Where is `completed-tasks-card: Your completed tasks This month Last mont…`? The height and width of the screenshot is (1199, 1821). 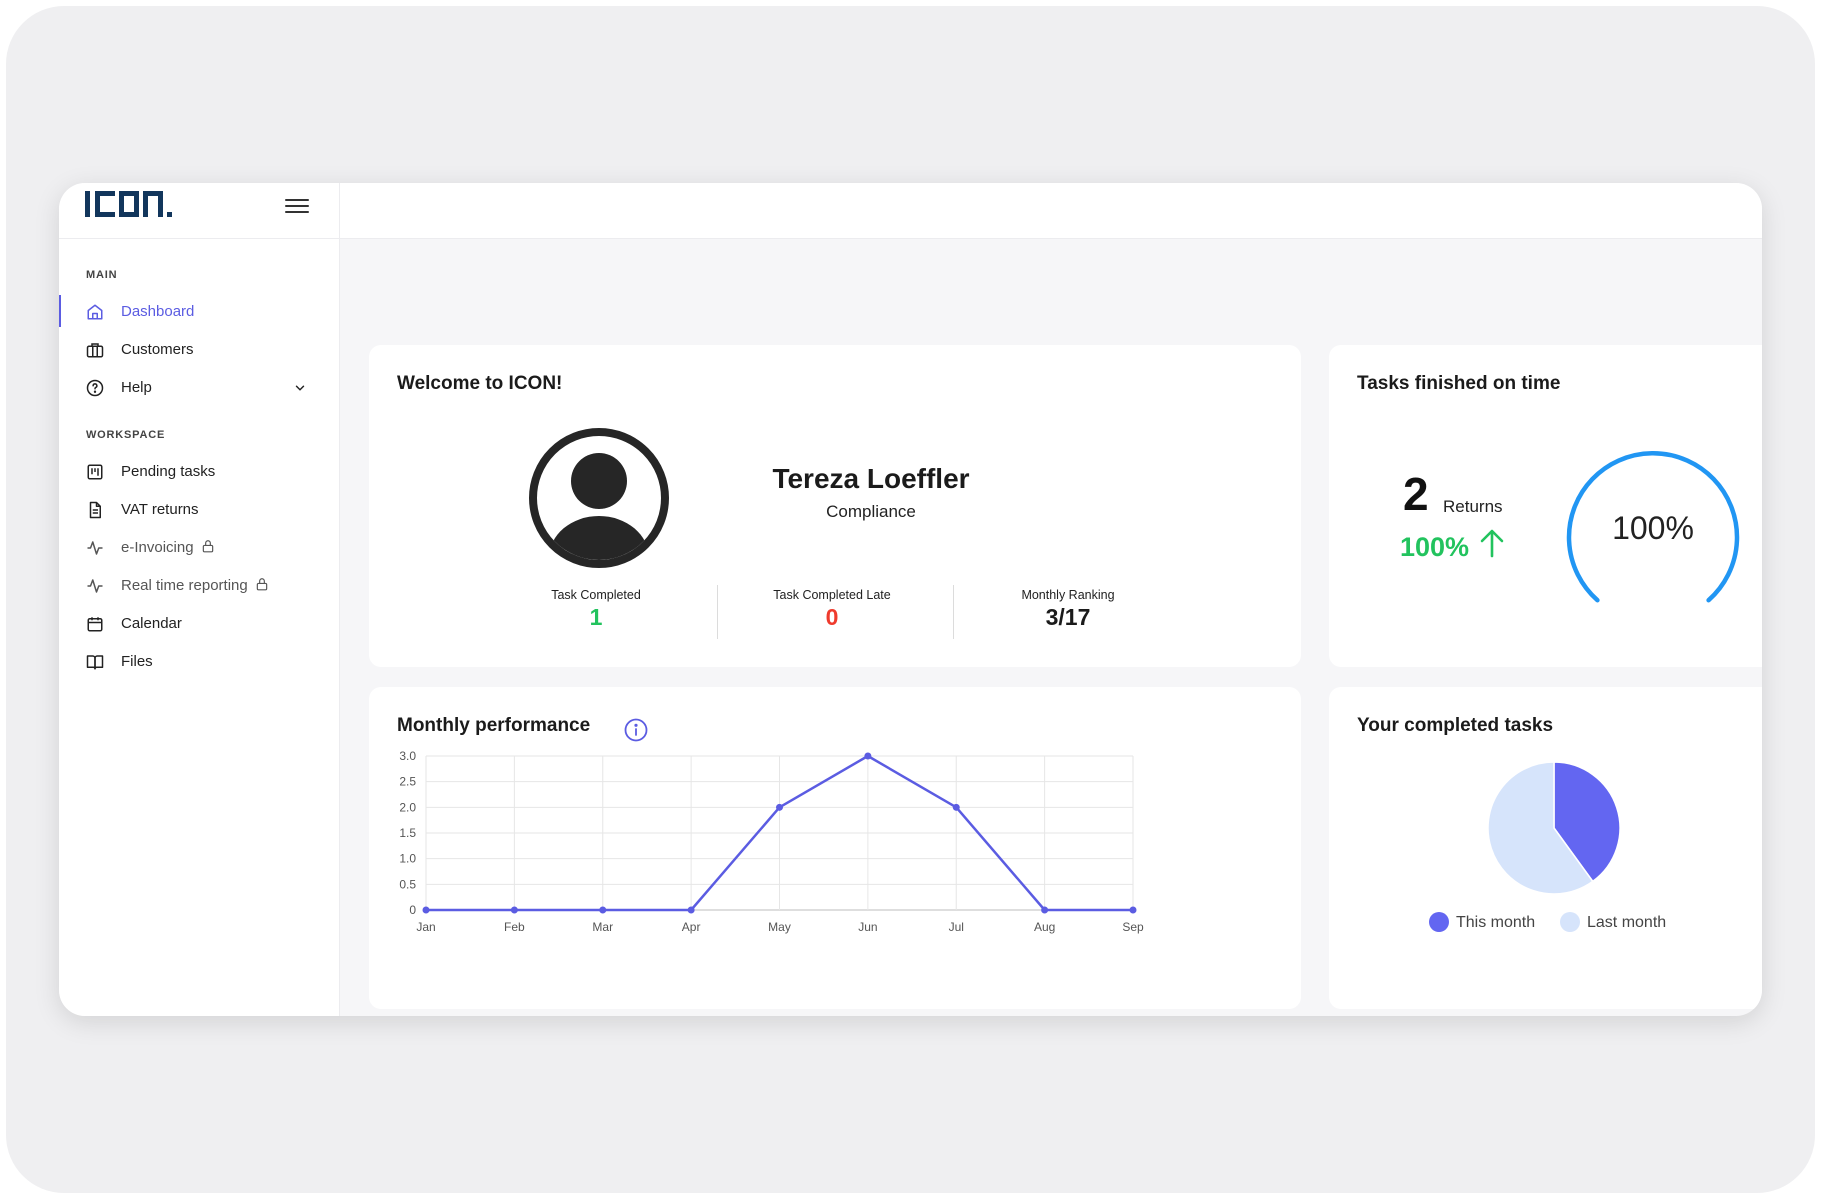 completed-tasks-card: Your completed tasks This month Last mont… is located at coordinates (1545, 848).